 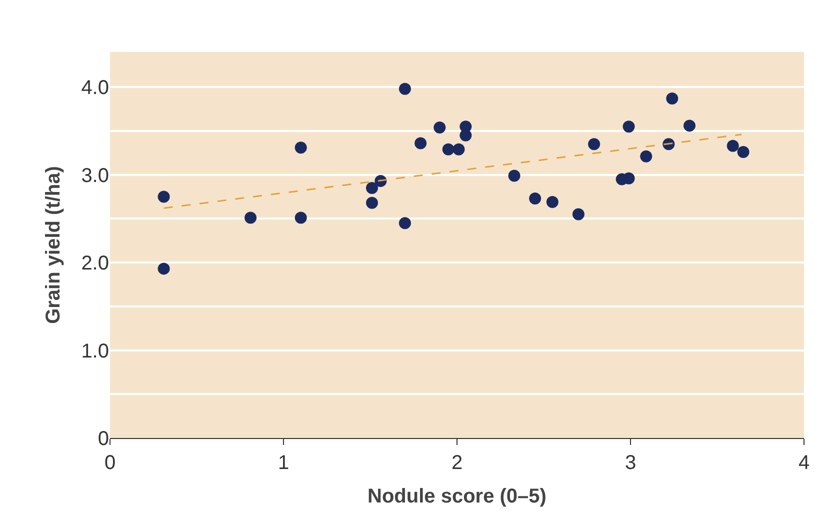 I want to click on x-tick-label: 4, so click(x=804, y=463).